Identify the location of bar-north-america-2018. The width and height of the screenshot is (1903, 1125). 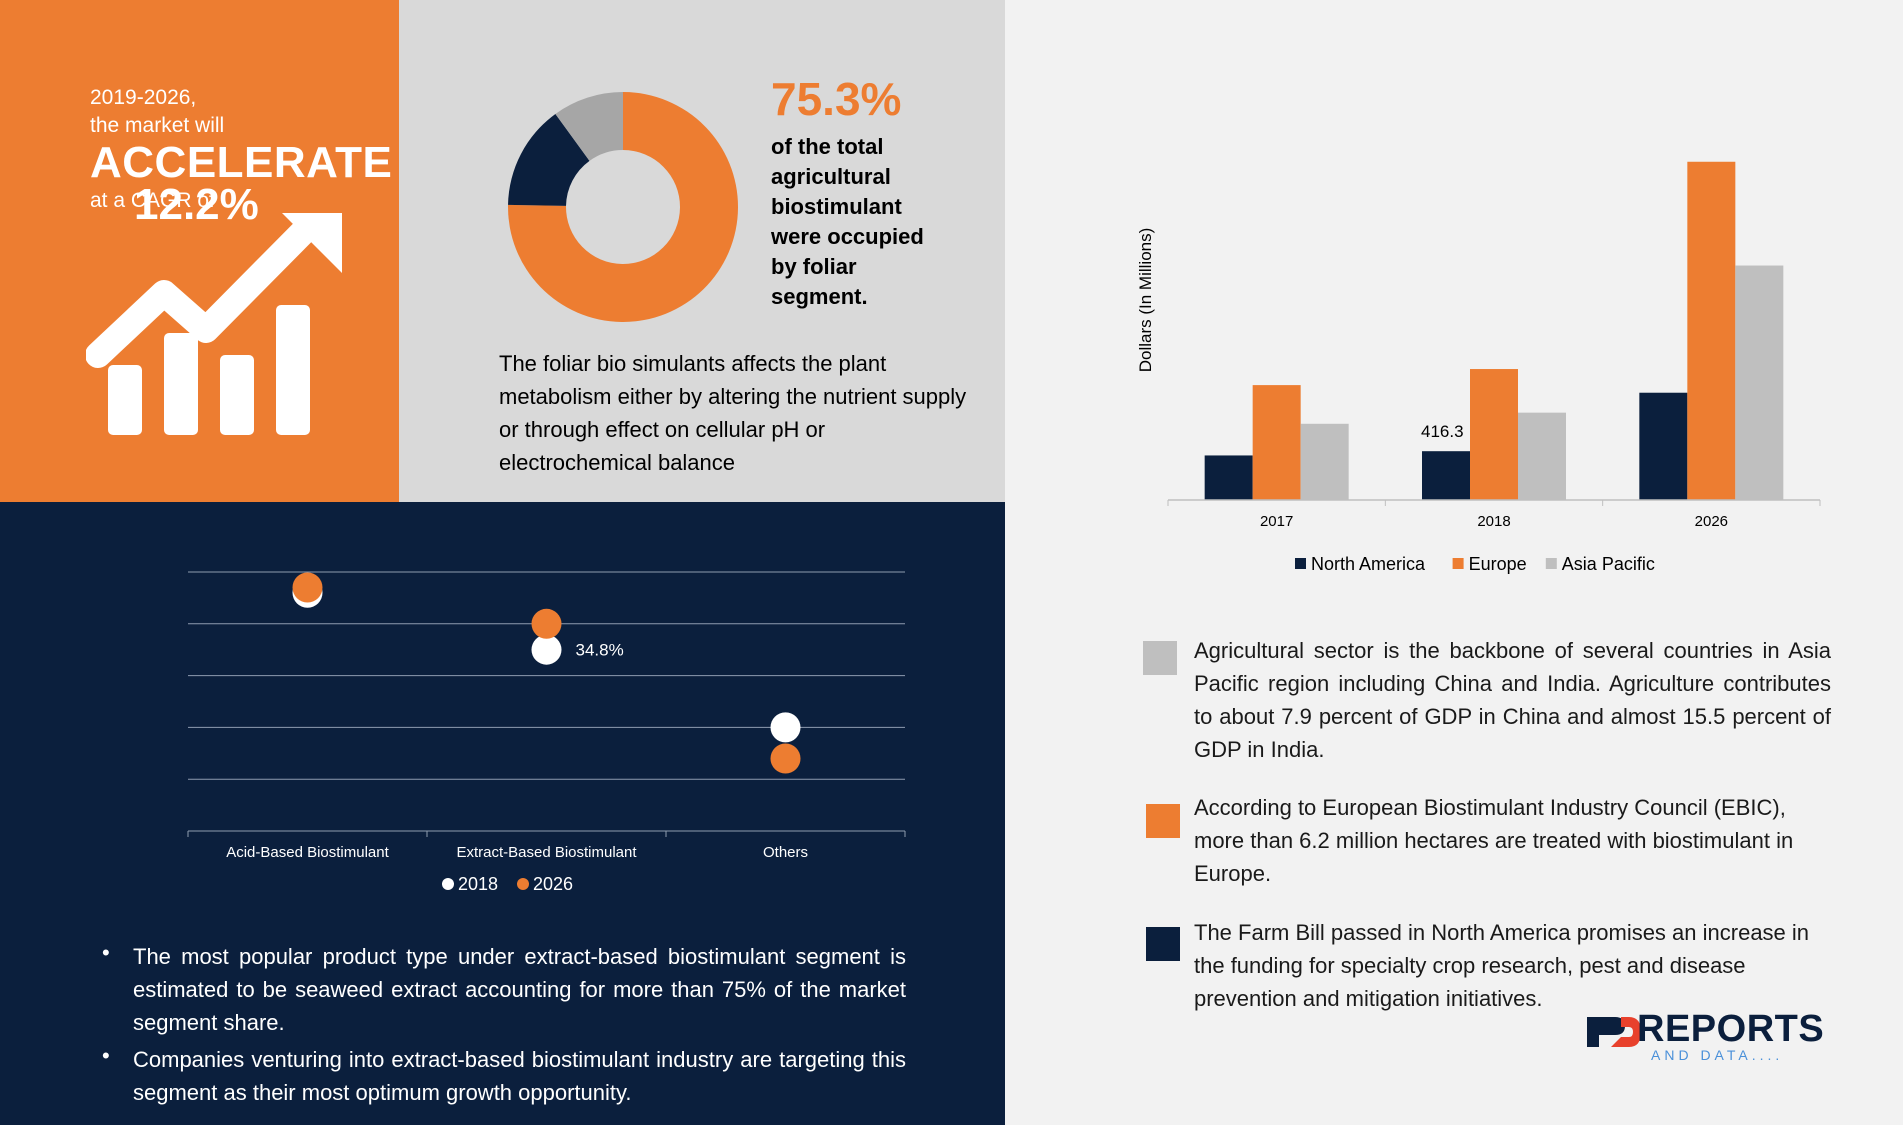
(1446, 475).